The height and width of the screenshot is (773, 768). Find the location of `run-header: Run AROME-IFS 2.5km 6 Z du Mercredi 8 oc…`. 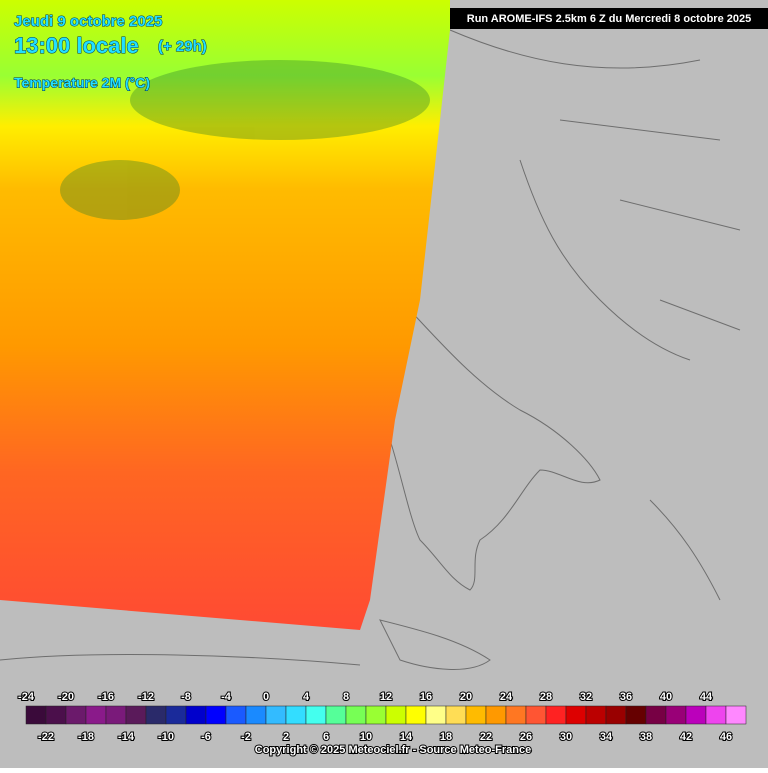

run-header: Run AROME-IFS 2.5km 6 Z du Mercredi 8 oc… is located at coordinates (609, 19).